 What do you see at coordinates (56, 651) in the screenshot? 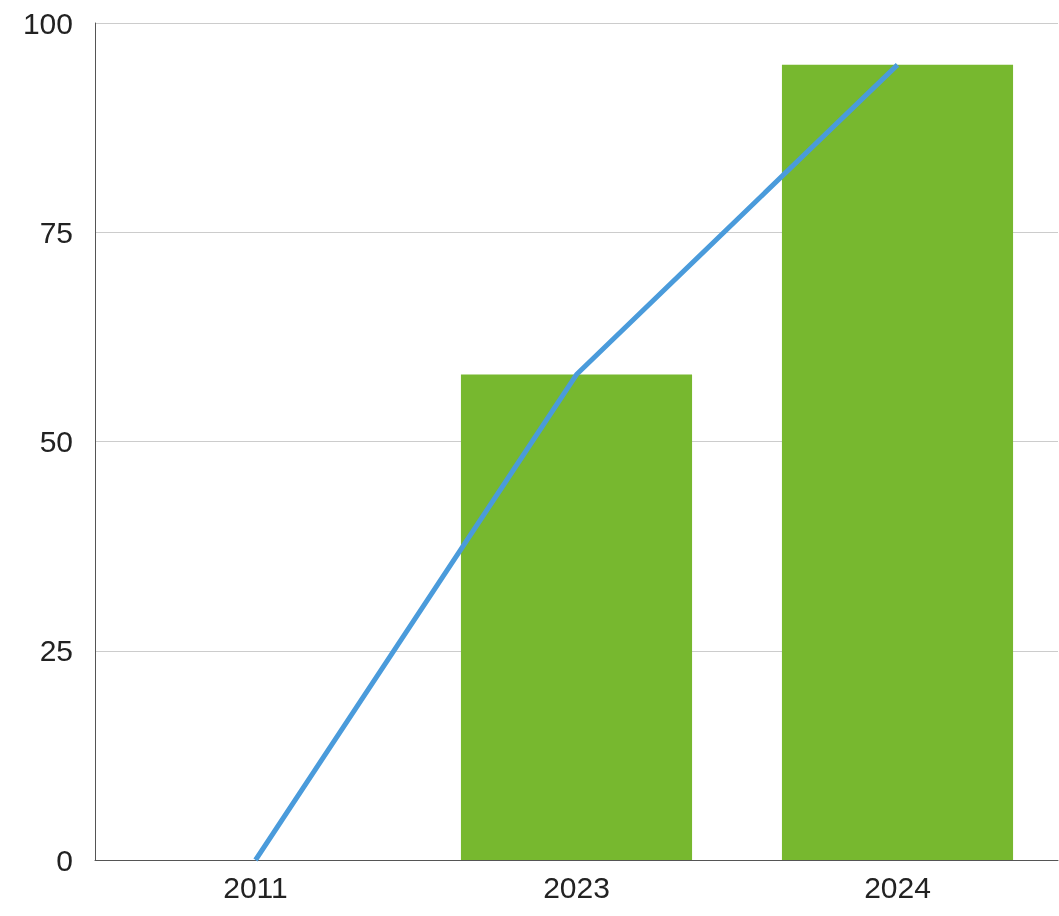
I see `y-tick-label: 25` at bounding box center [56, 651].